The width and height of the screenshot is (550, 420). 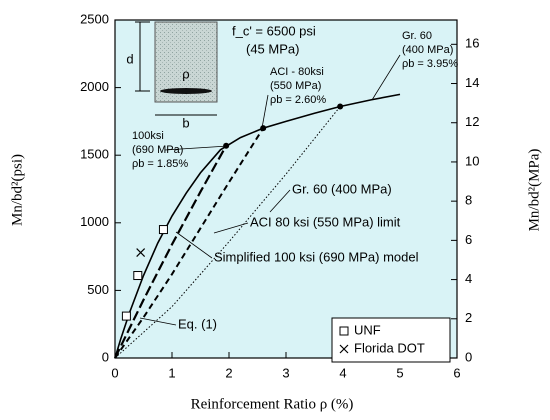 I want to click on annotation: ρb = 1.85%, so click(x=160, y=164).